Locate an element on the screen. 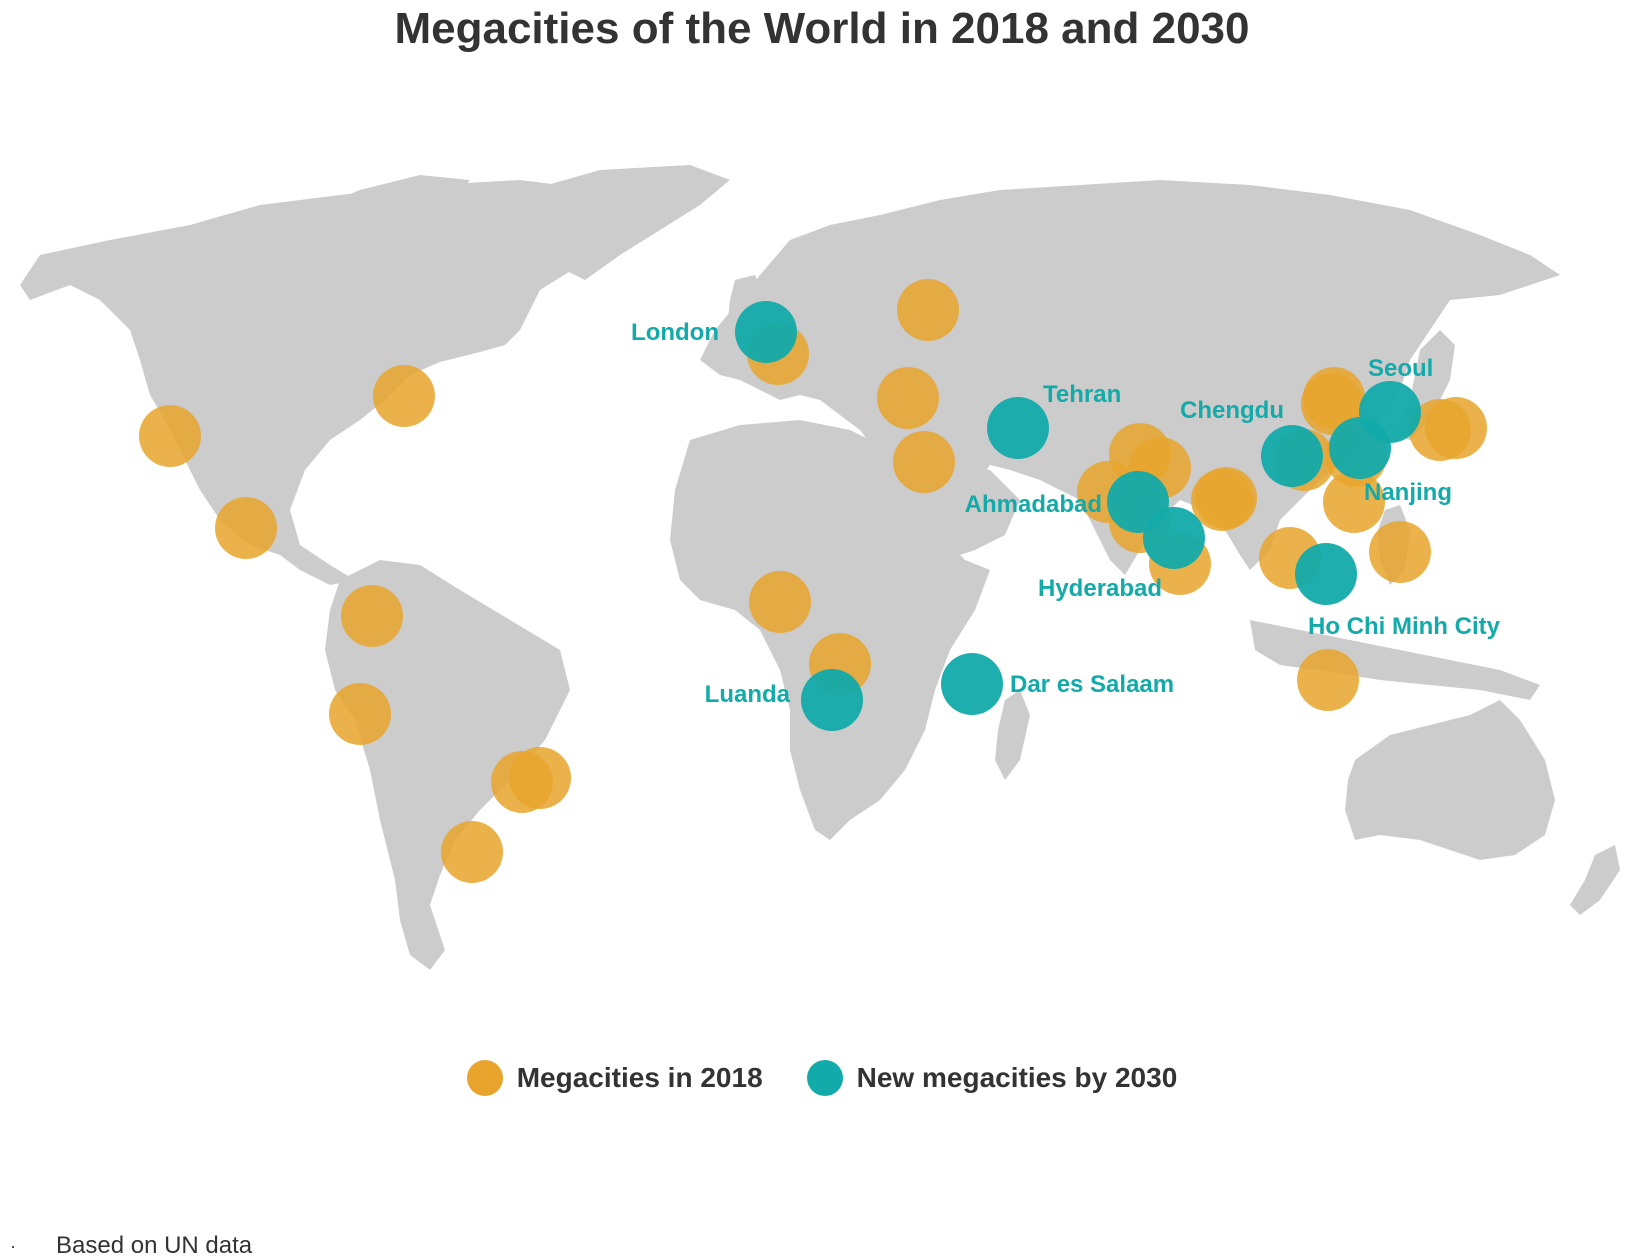 Image resolution: width=1644 pixels, height=1260 pixels. footnote: · Based on UN data is located at coordinates (131, 1246).